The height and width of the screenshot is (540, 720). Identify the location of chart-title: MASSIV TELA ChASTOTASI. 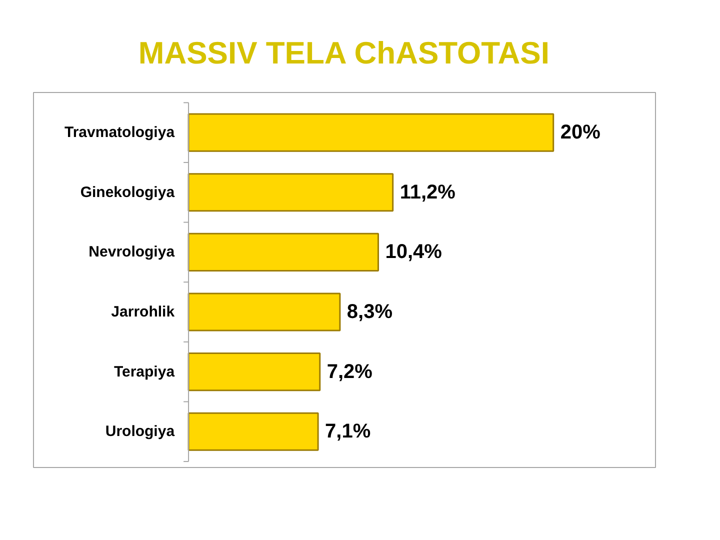
(344, 53).